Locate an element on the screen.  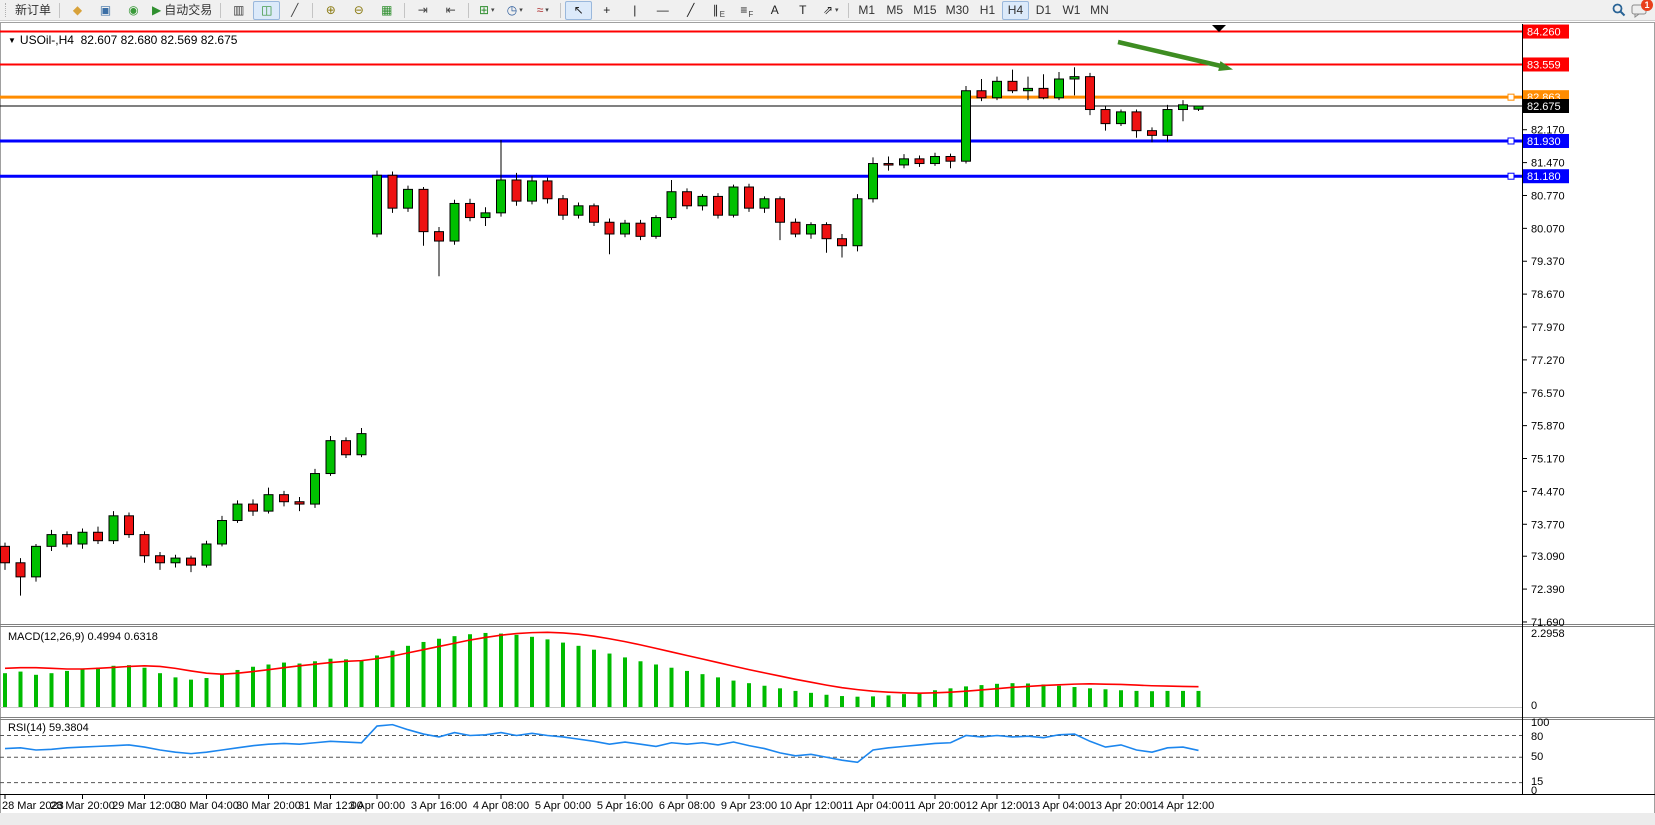
new-order-button: 新订单 is located at coordinates (33, 10).